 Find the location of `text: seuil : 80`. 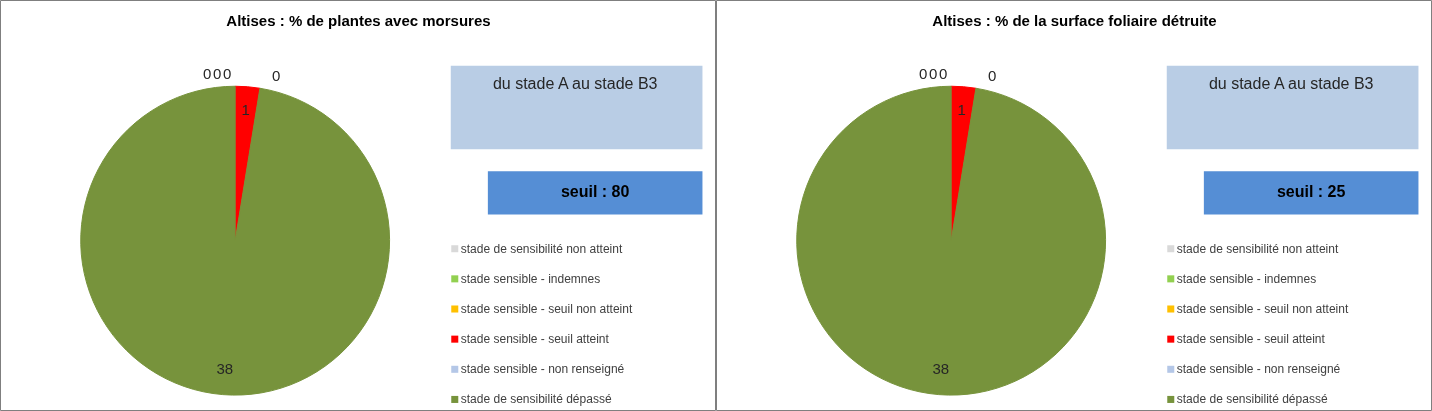

text: seuil : 80 is located at coordinates (595, 191).